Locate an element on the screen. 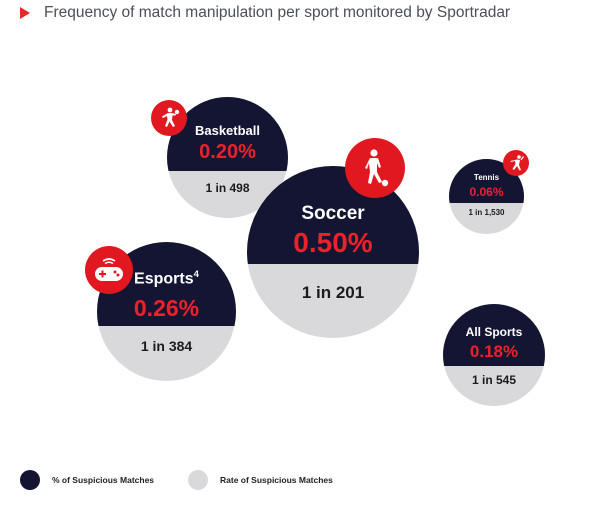 This screenshot has width=600, height=513. pct-value-tennis: 0.06% is located at coordinates (486, 192).